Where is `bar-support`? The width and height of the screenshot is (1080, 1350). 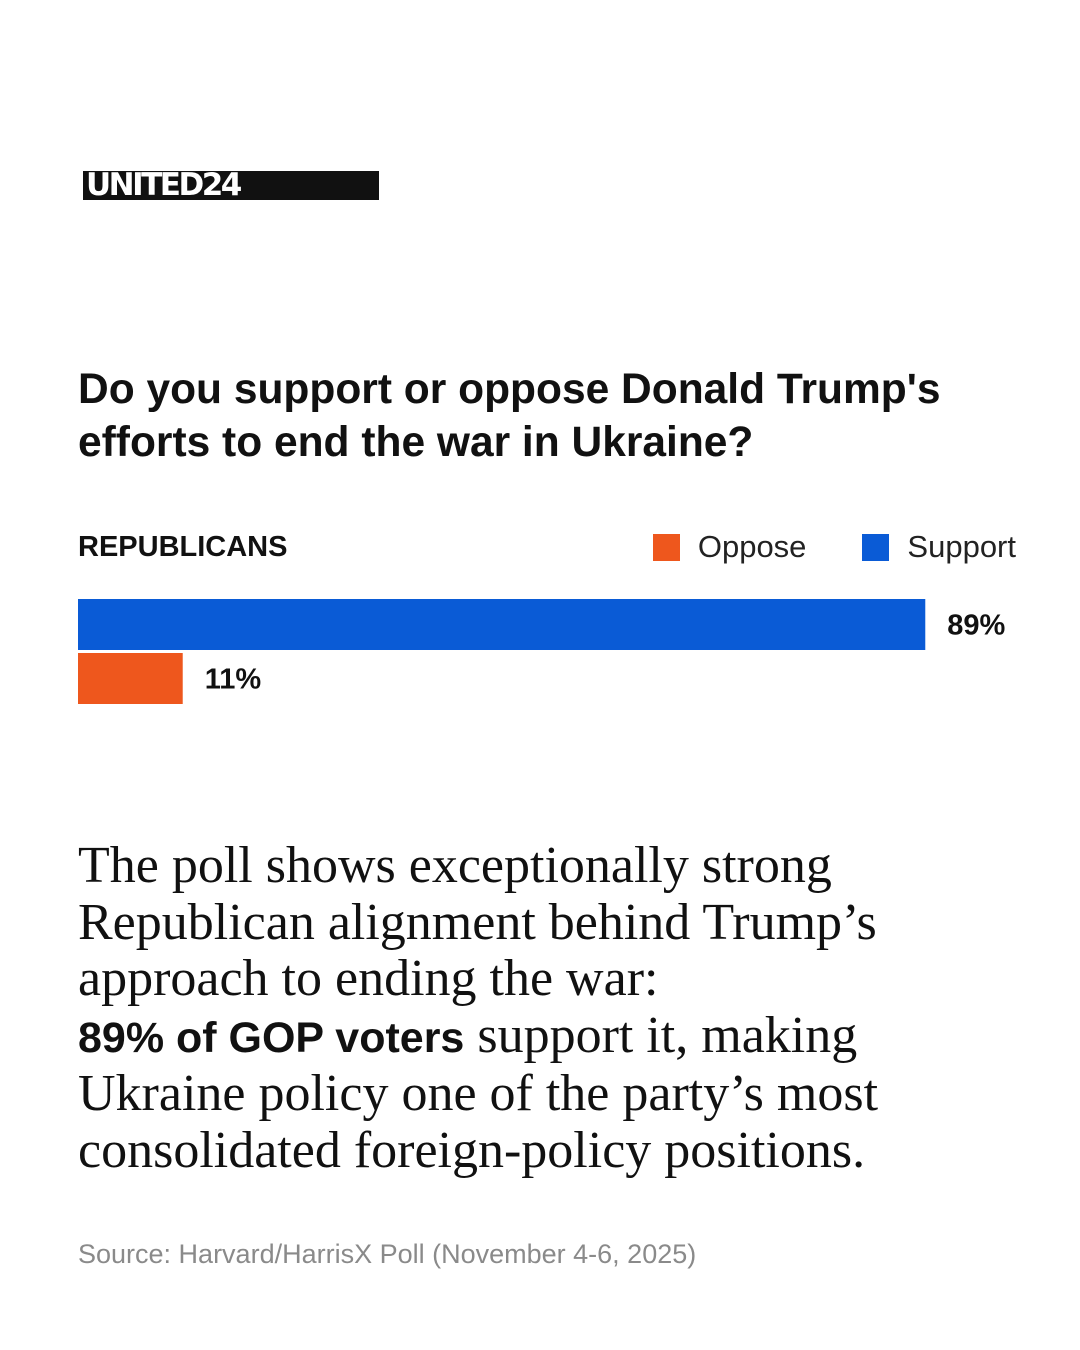
bar-support is located at coordinates (502, 624).